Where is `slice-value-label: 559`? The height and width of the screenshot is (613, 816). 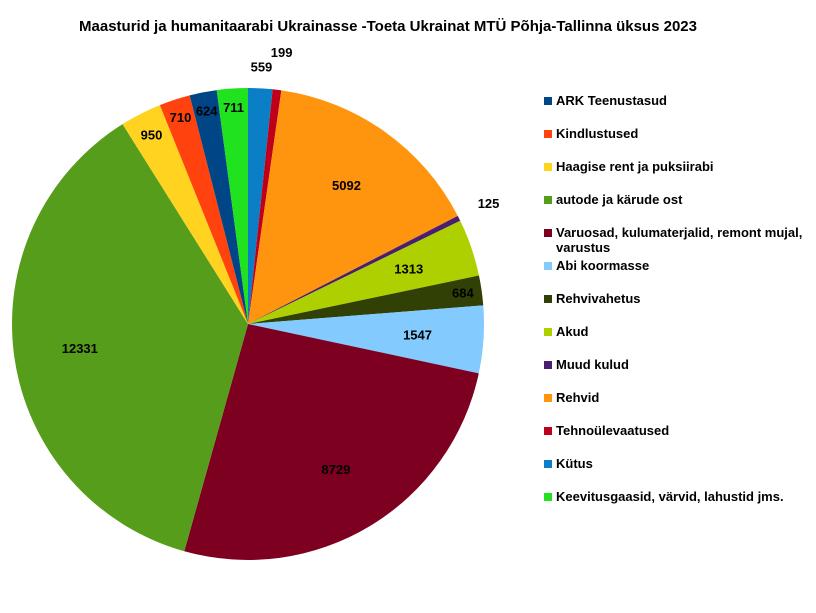 slice-value-label: 559 is located at coordinates (262, 67).